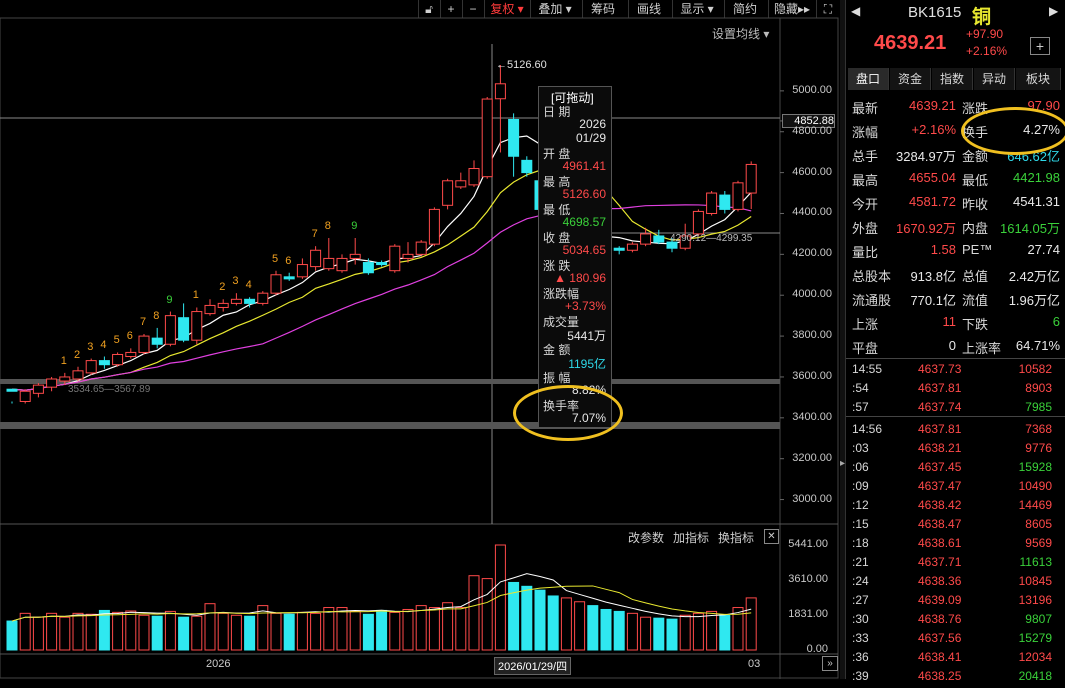 Image resolution: width=1065 pixels, height=688 pixels. I want to click on price-axis-label: 4000.00, so click(812, 294).